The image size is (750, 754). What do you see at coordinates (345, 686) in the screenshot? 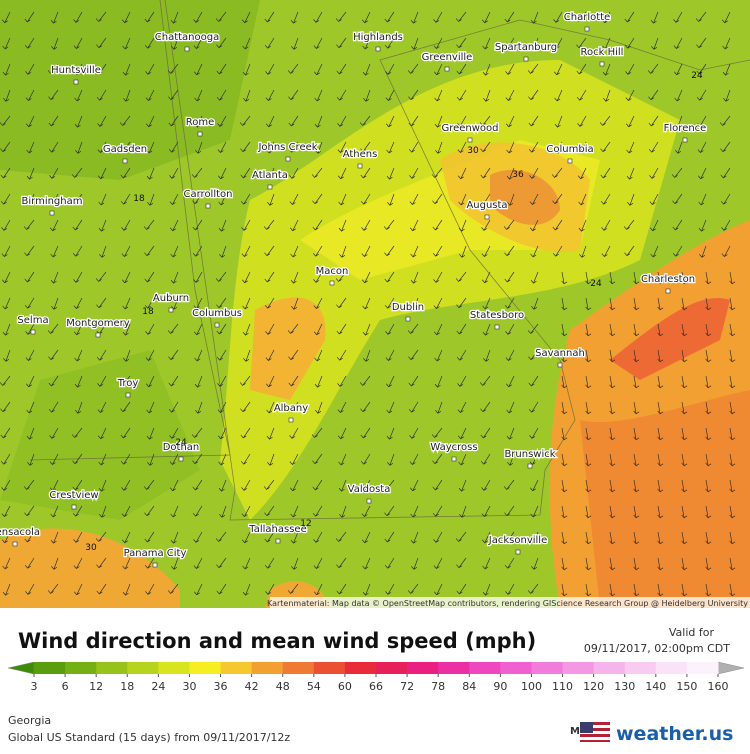
I see `scale-tick-label: 60` at bounding box center [345, 686].